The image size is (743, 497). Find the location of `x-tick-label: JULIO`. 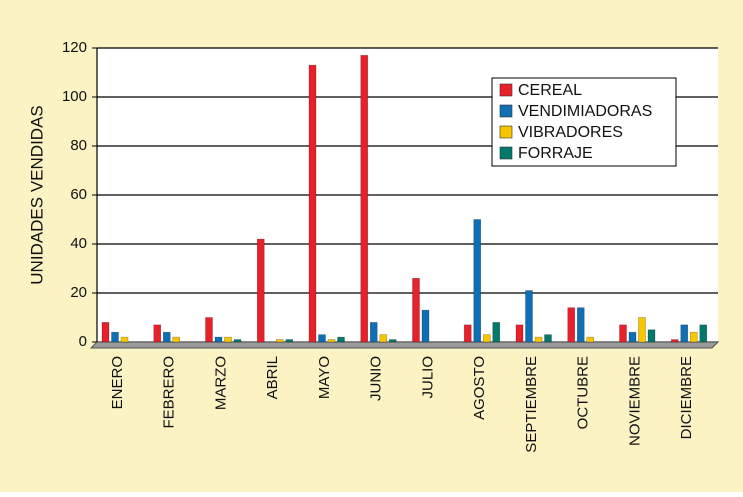

x-tick-label: JULIO is located at coordinates (427, 377).